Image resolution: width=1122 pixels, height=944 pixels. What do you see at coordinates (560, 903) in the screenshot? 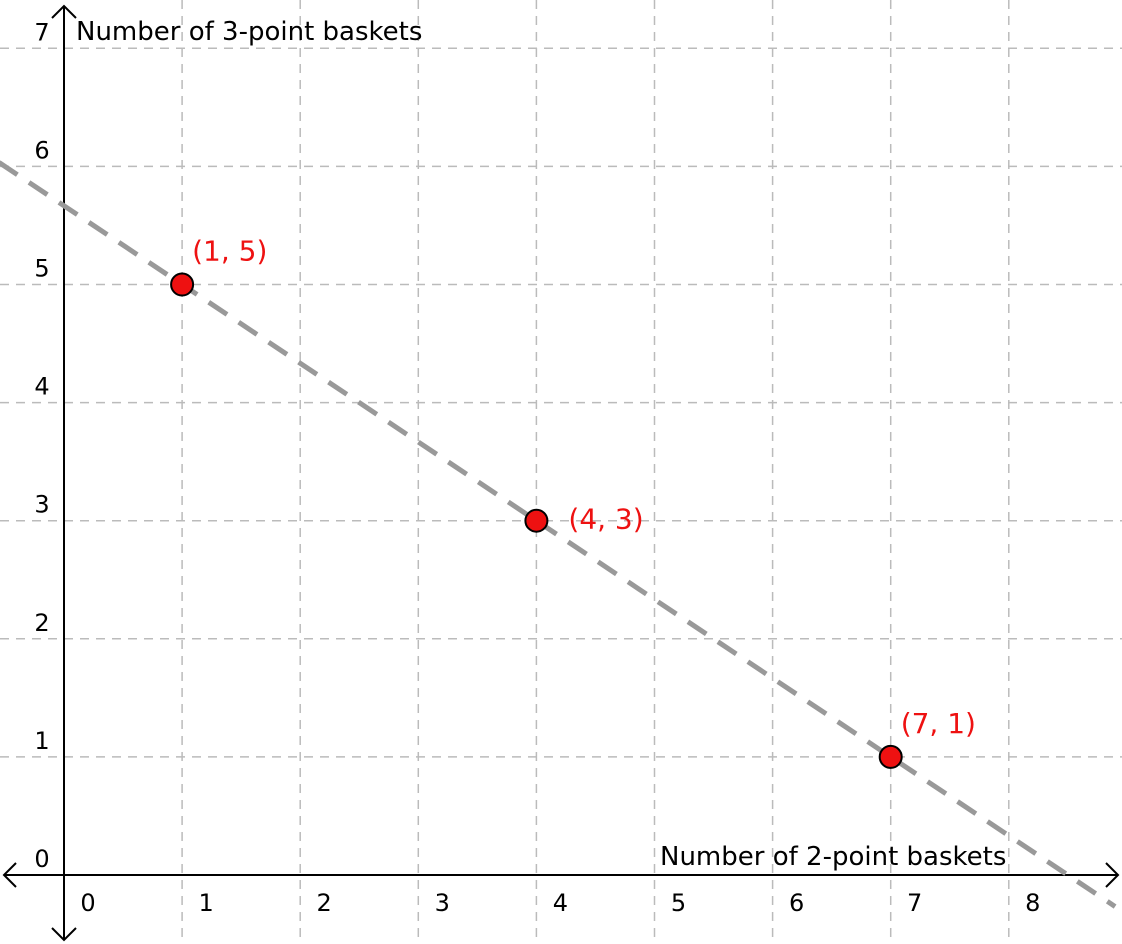
I see `x-tick-label: 4` at bounding box center [560, 903].